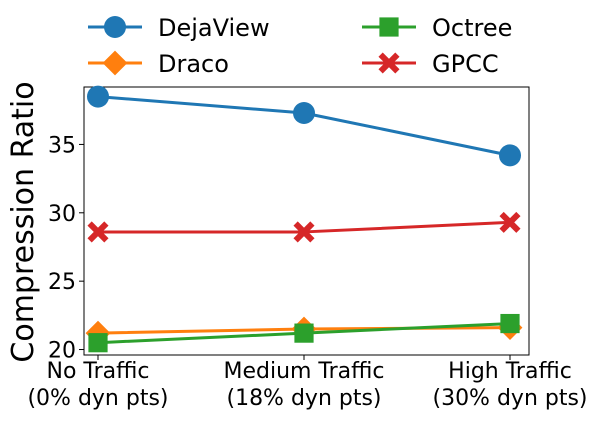  I want to click on legend-marker-draco, so click(115, 63).